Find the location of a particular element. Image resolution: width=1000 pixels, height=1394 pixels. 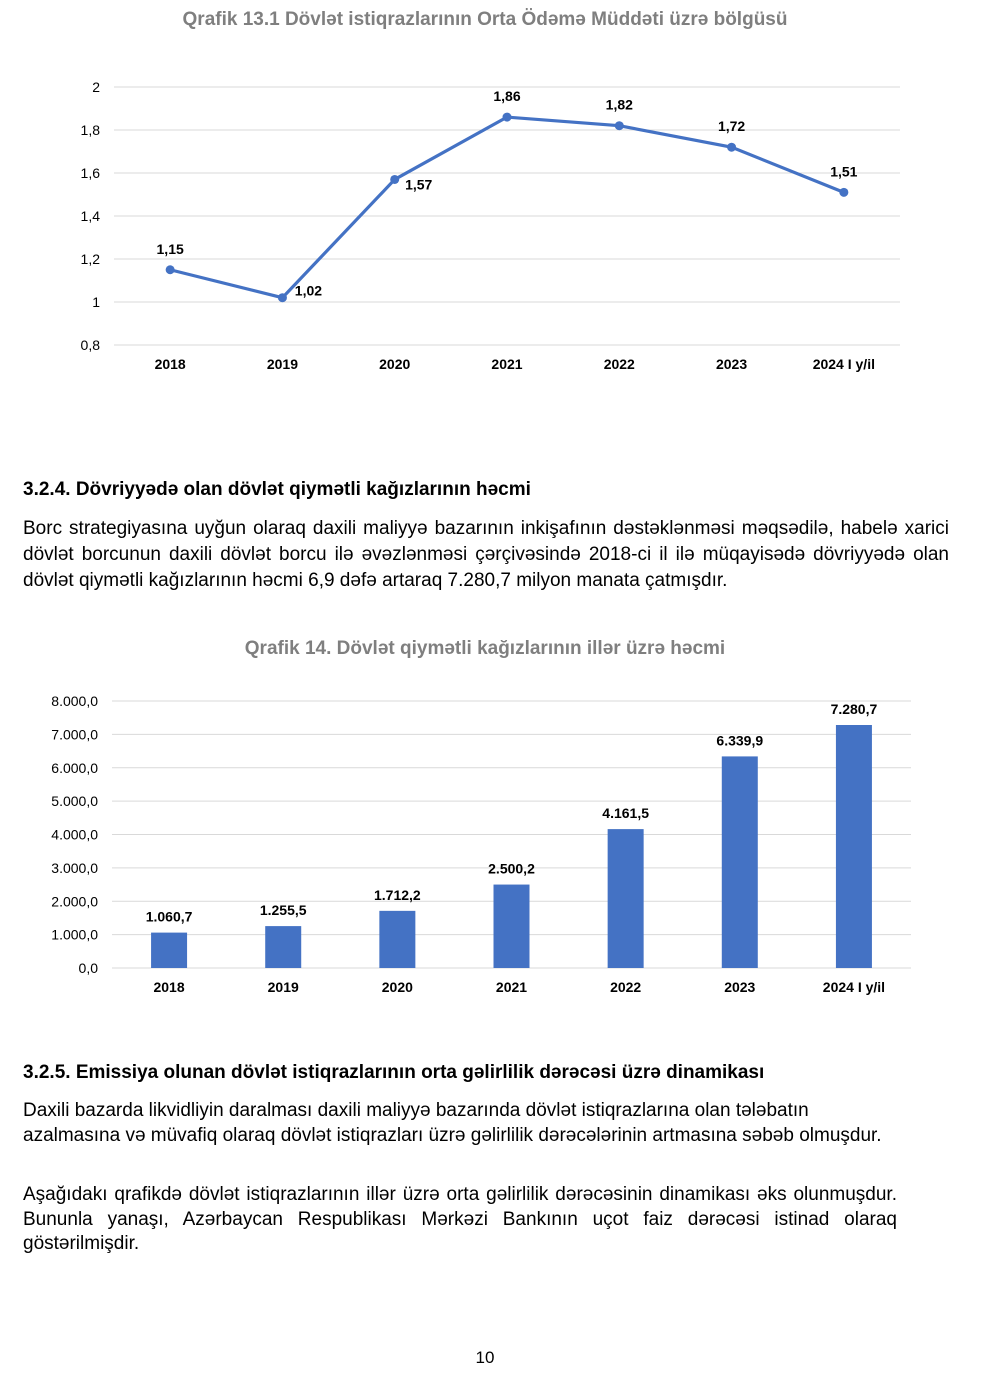

data-label: 1,86 is located at coordinates (506, 96).